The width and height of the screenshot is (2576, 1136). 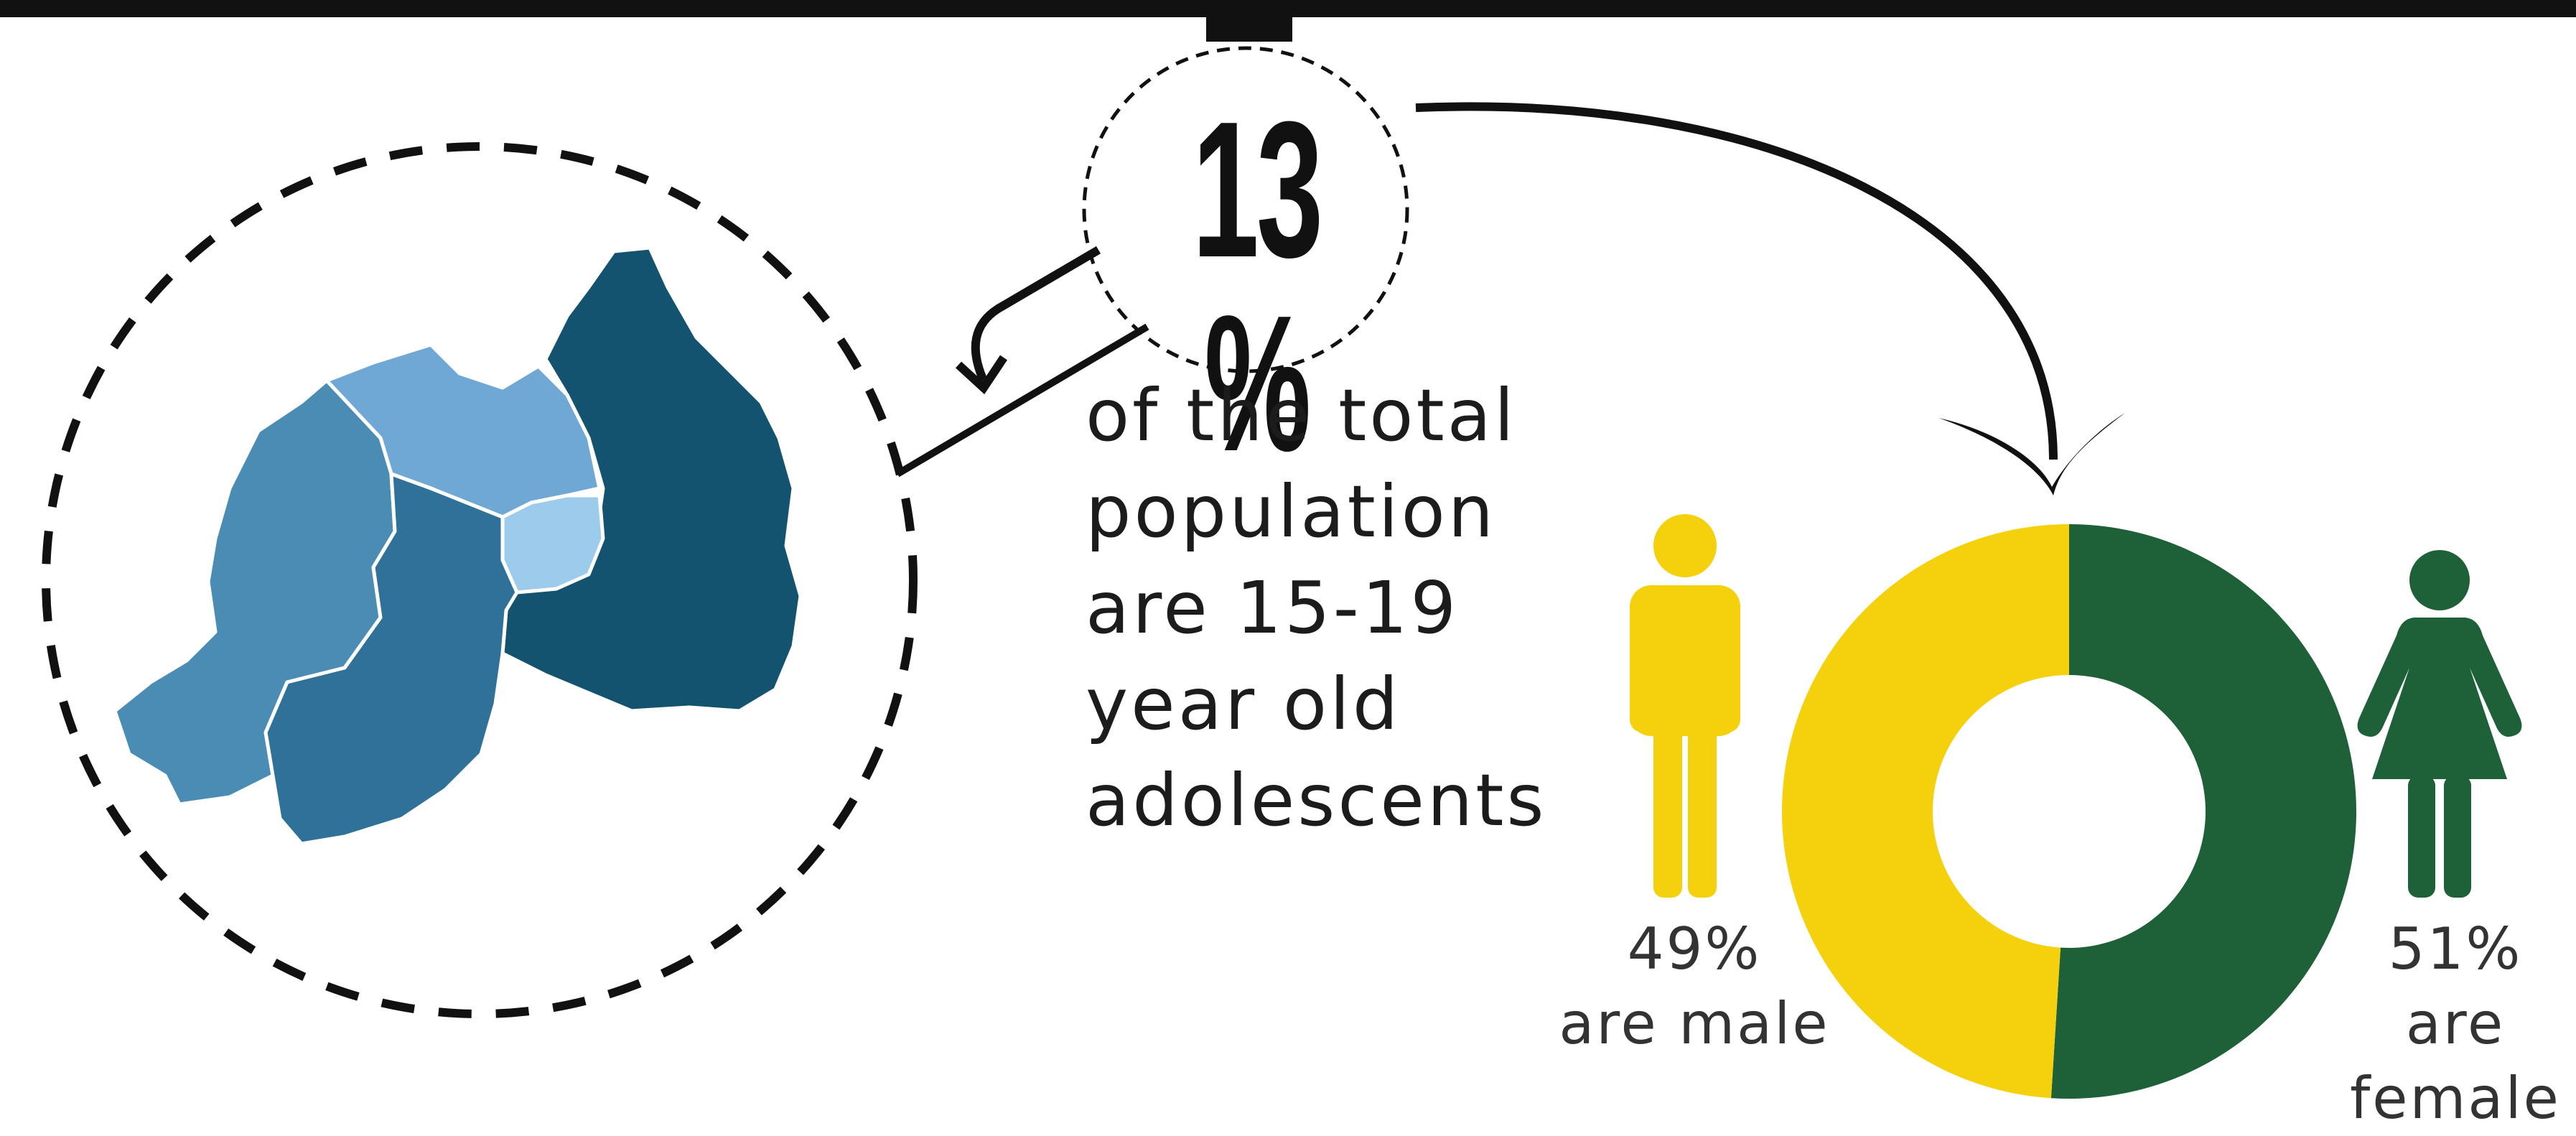 What do you see at coordinates (391, 659) in the screenshot?
I see `map-region-south` at bounding box center [391, 659].